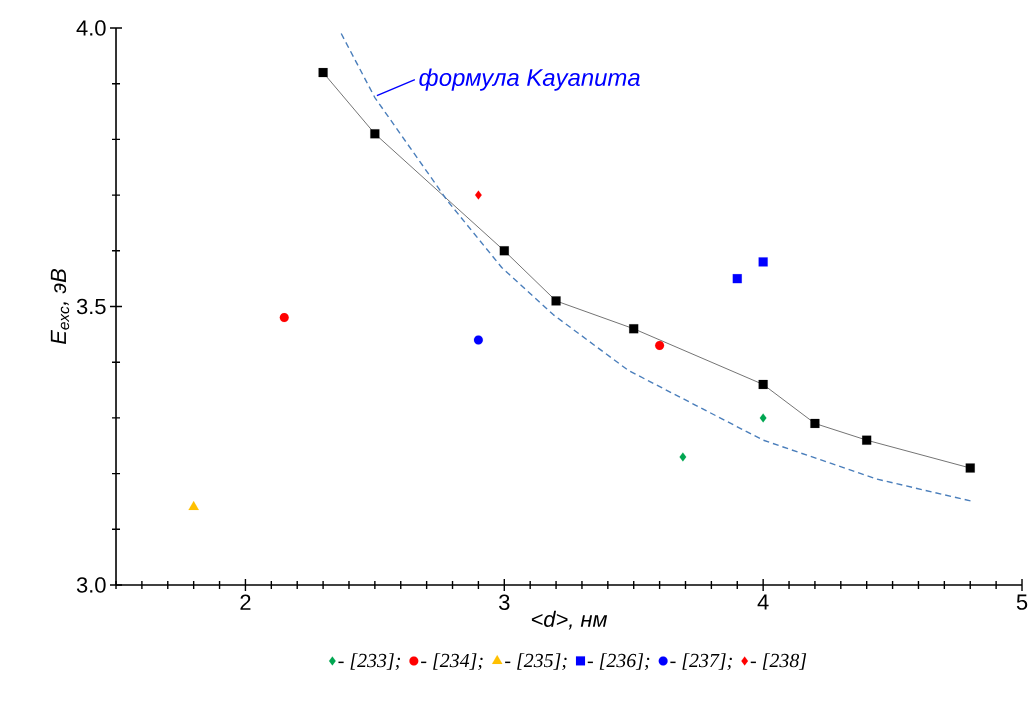  Describe the element at coordinates (1022, 602) in the screenshot. I see `x-tick-label: 5` at that location.